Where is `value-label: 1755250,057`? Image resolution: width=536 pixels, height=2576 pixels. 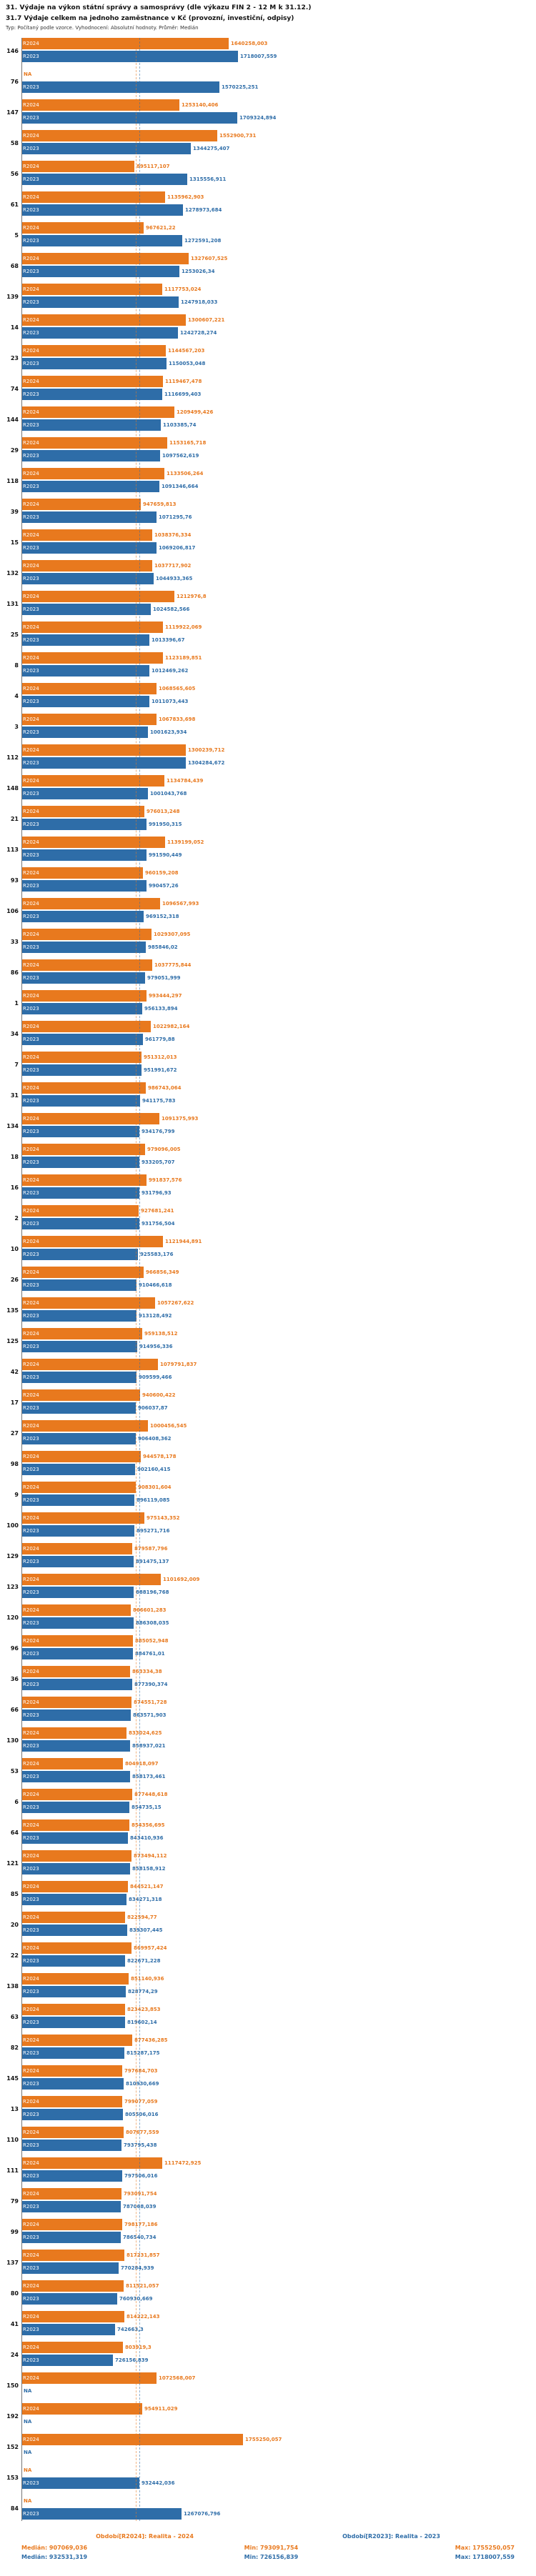
value-label: 1755250,057 is located at coordinates (263, 2439).